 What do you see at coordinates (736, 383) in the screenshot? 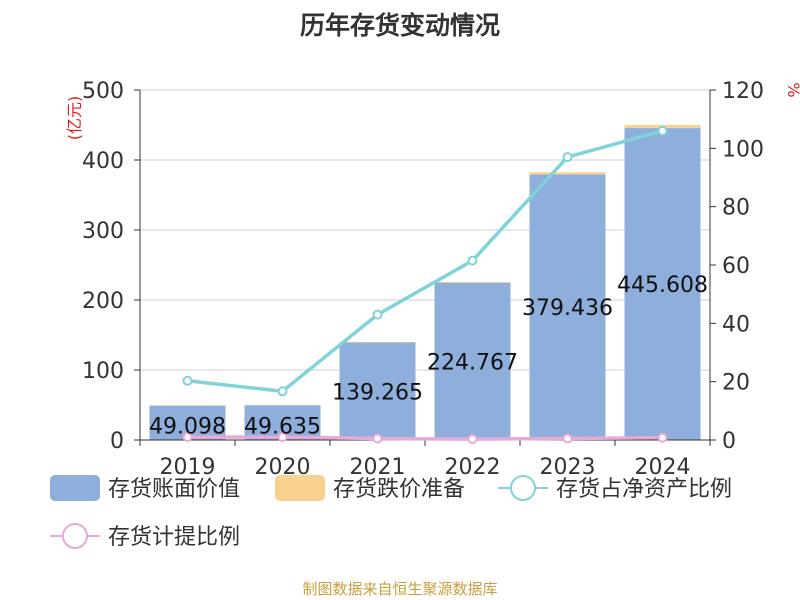
I see `y-right-tick-label: 20` at bounding box center [736, 383].